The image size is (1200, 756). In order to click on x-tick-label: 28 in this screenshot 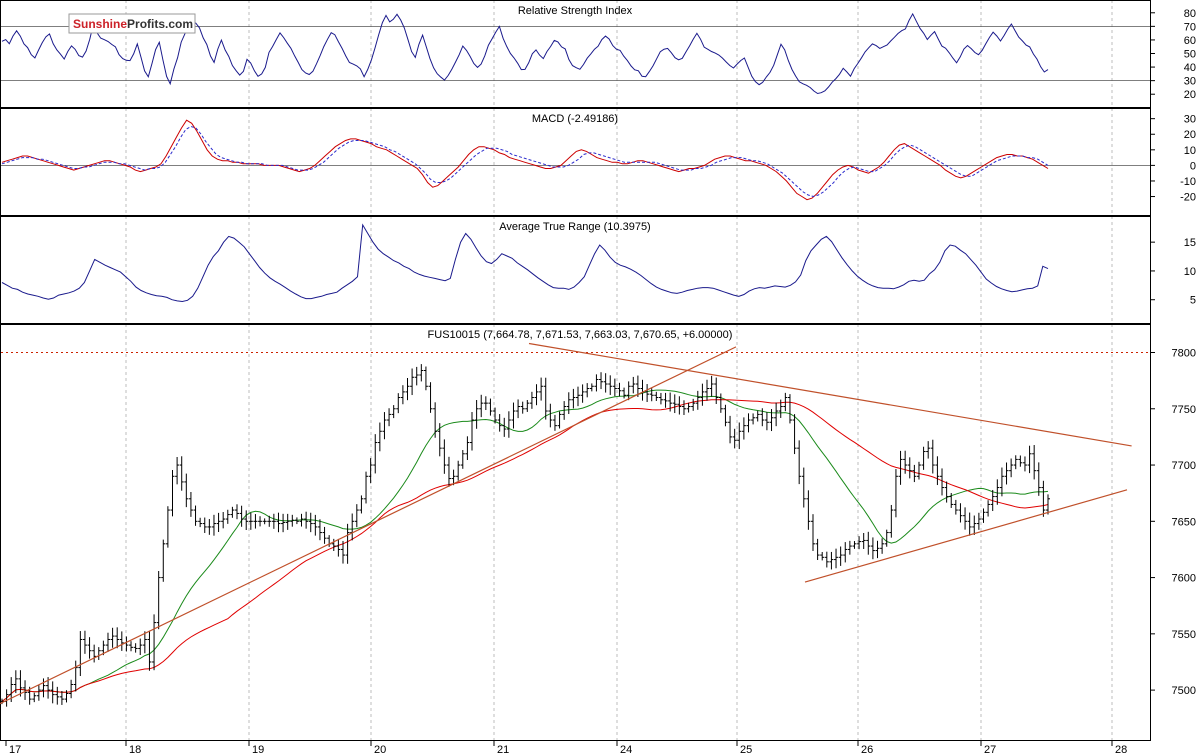, I will do `click(1121, 750)`.